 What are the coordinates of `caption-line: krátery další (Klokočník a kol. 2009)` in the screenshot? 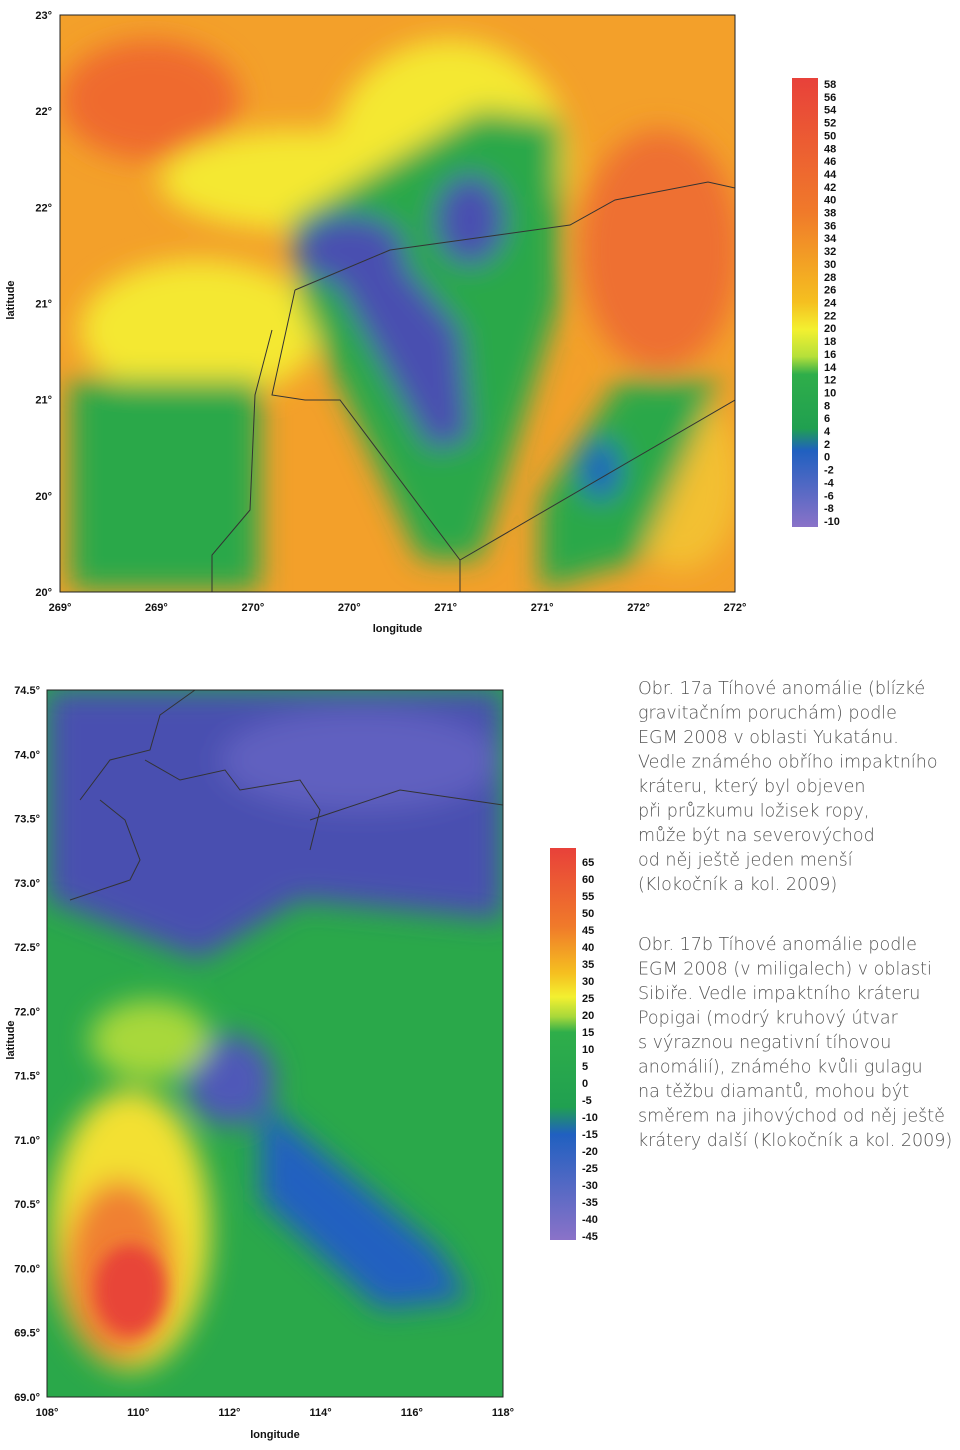 It's located at (795, 1141).